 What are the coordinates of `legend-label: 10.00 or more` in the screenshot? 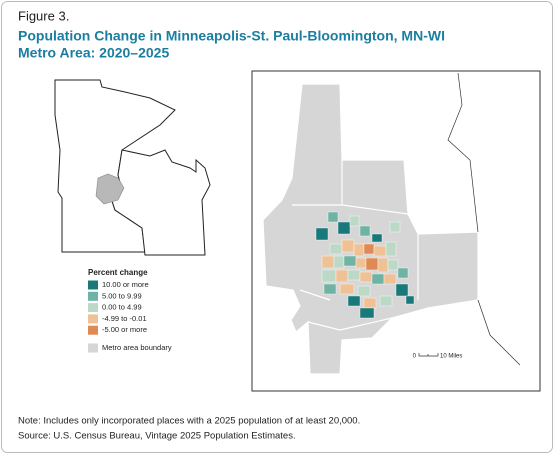 It's located at (125, 284).